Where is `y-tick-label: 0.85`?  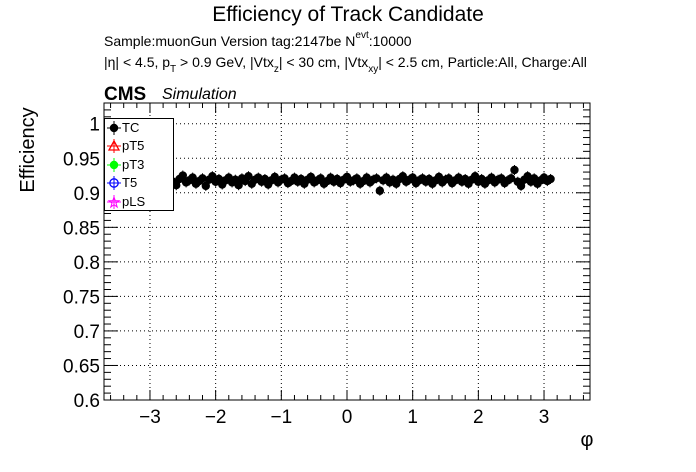 y-tick-label: 0.85 is located at coordinates (81, 228).